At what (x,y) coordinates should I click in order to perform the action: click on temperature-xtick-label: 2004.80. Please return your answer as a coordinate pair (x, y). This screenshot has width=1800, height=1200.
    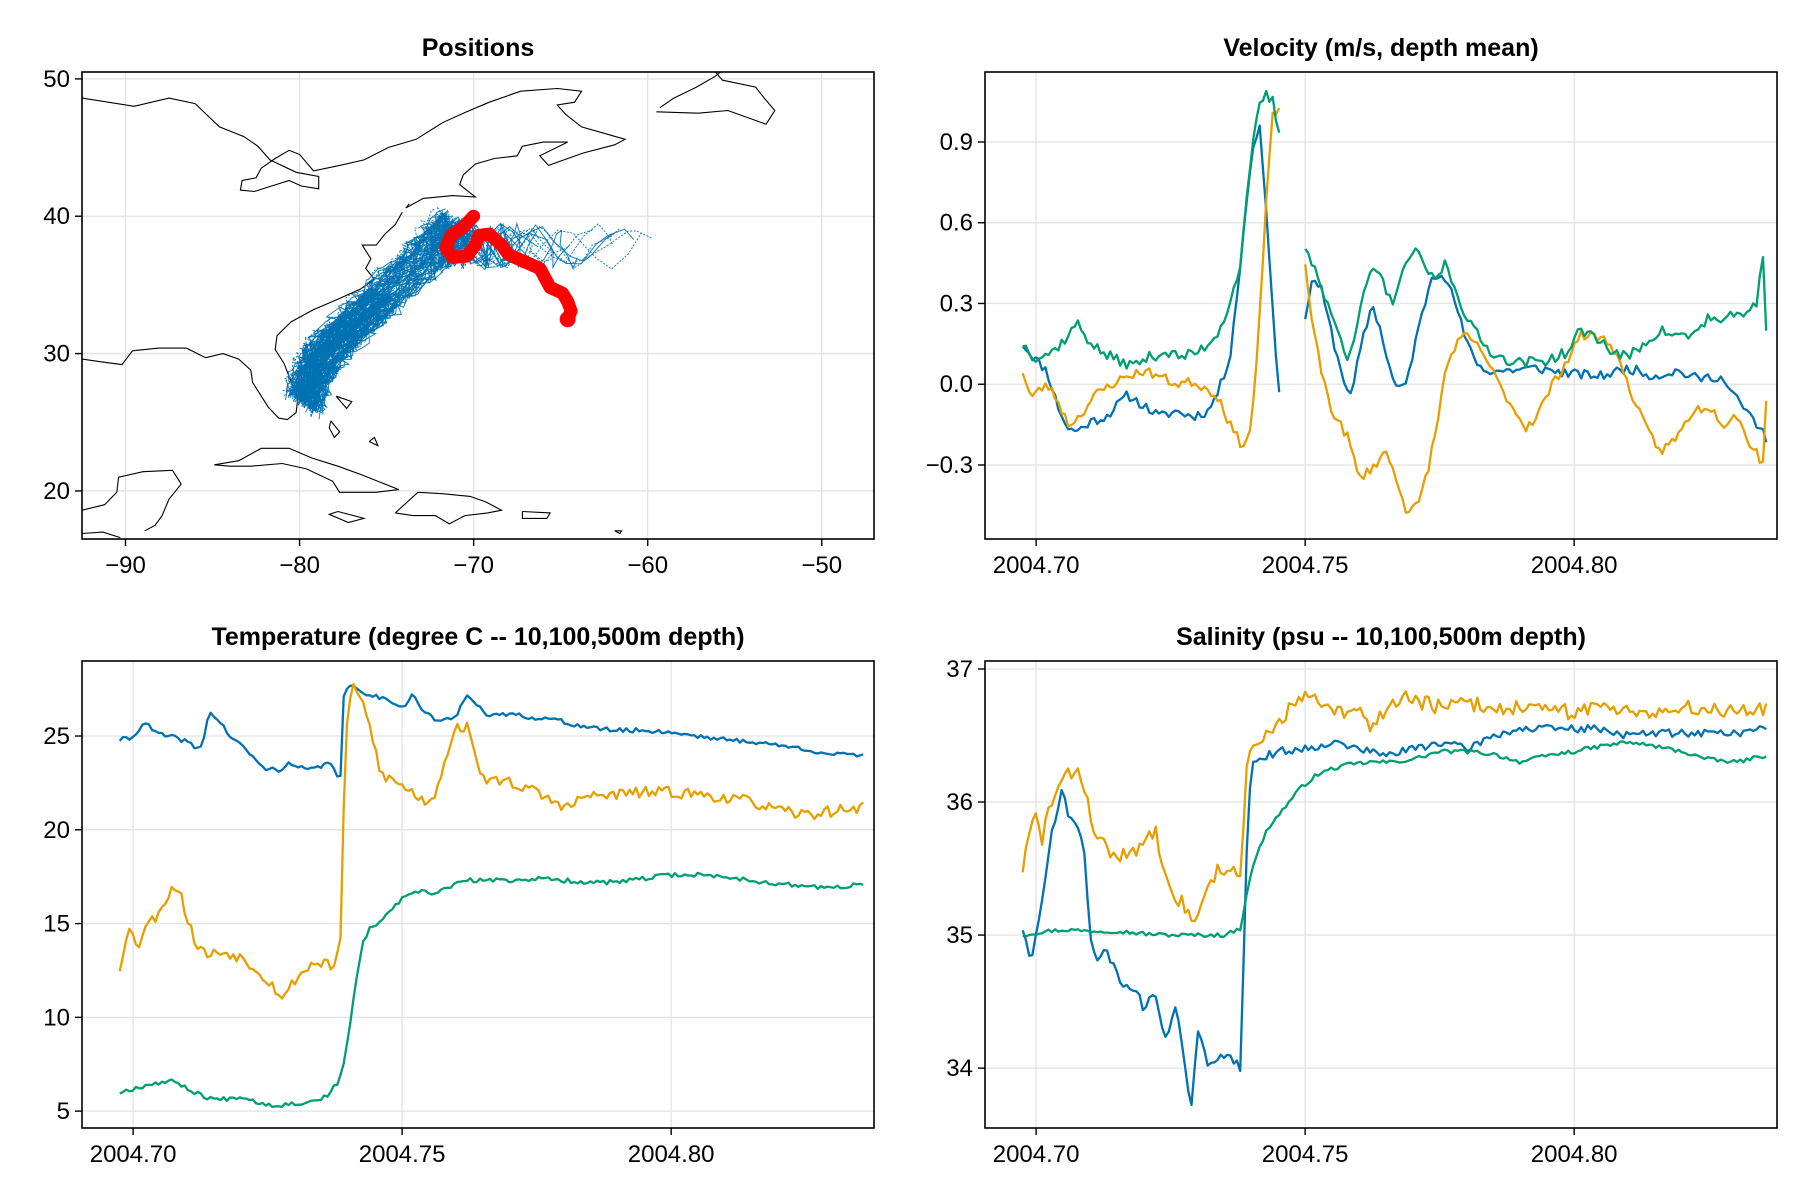
    Looking at the image, I should click on (671, 1154).